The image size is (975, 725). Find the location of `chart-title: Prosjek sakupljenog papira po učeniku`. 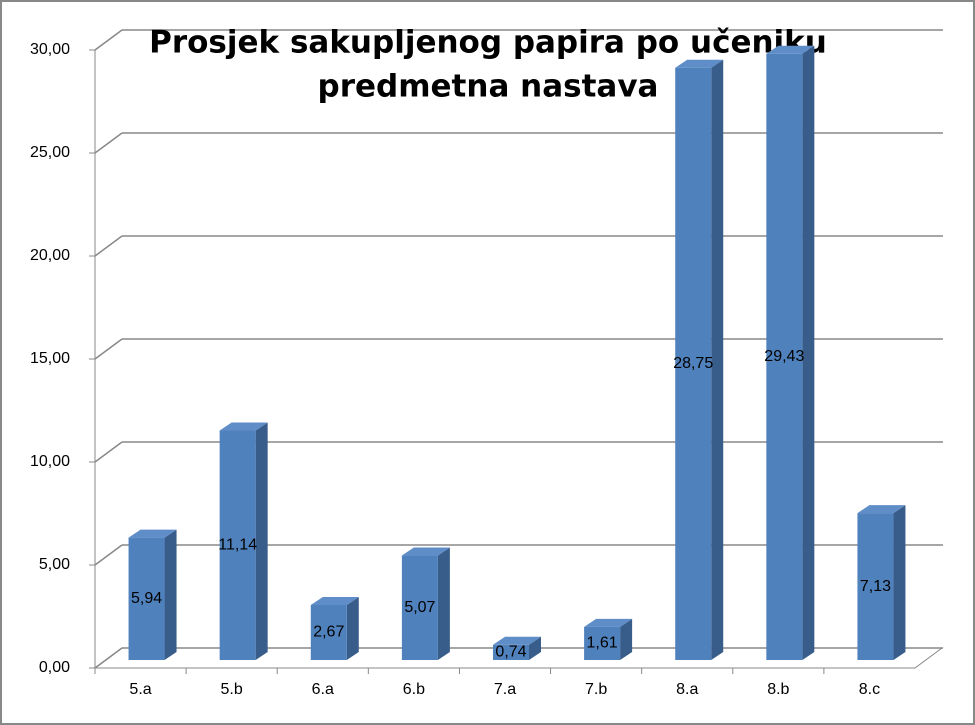

chart-title: Prosjek sakupljenog papira po učeniku is located at coordinates (488, 43).